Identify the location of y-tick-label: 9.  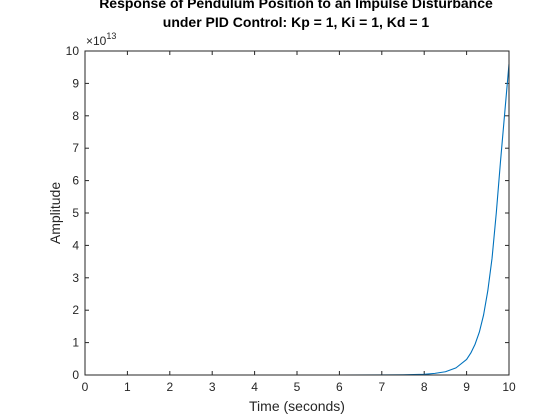
(75, 83).